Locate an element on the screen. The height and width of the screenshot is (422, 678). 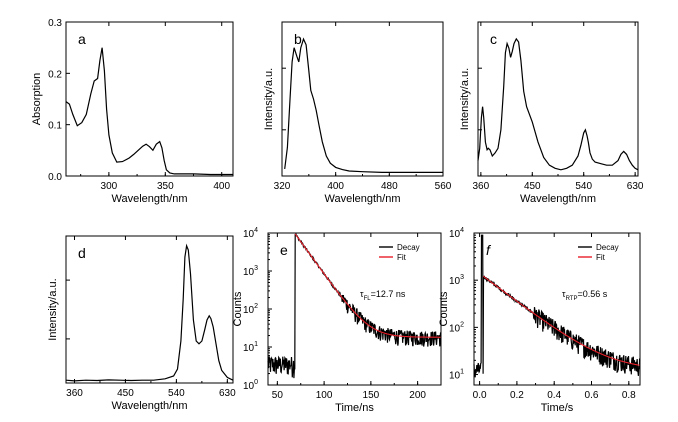
x-tick-label-e: 200 is located at coordinates (417, 395).